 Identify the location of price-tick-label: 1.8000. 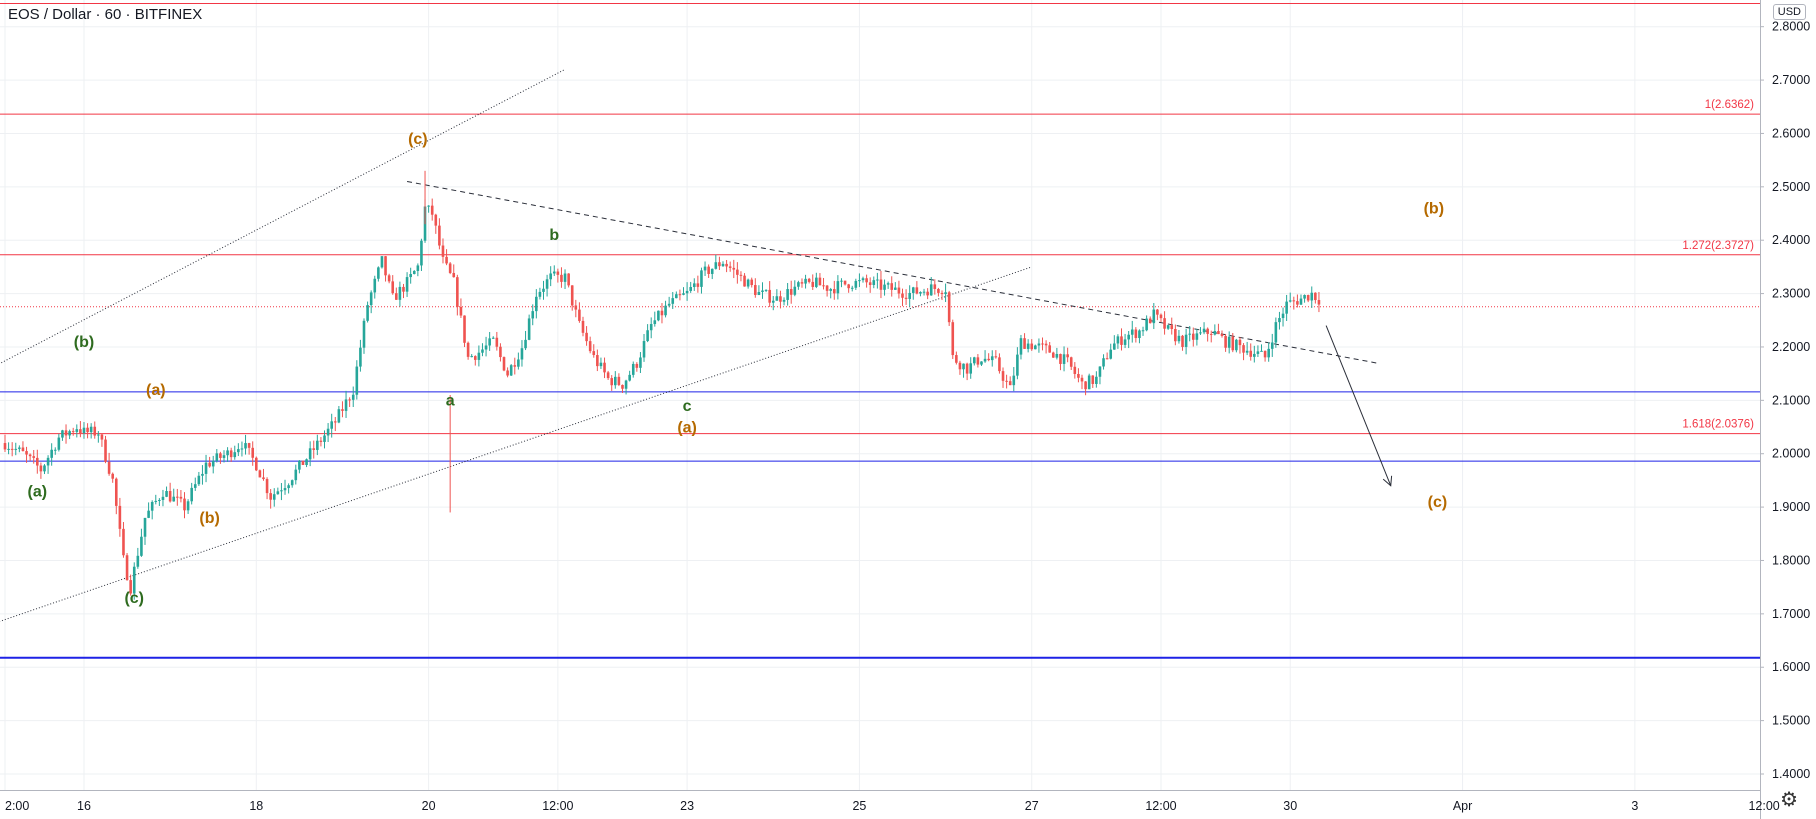
(1791, 560).